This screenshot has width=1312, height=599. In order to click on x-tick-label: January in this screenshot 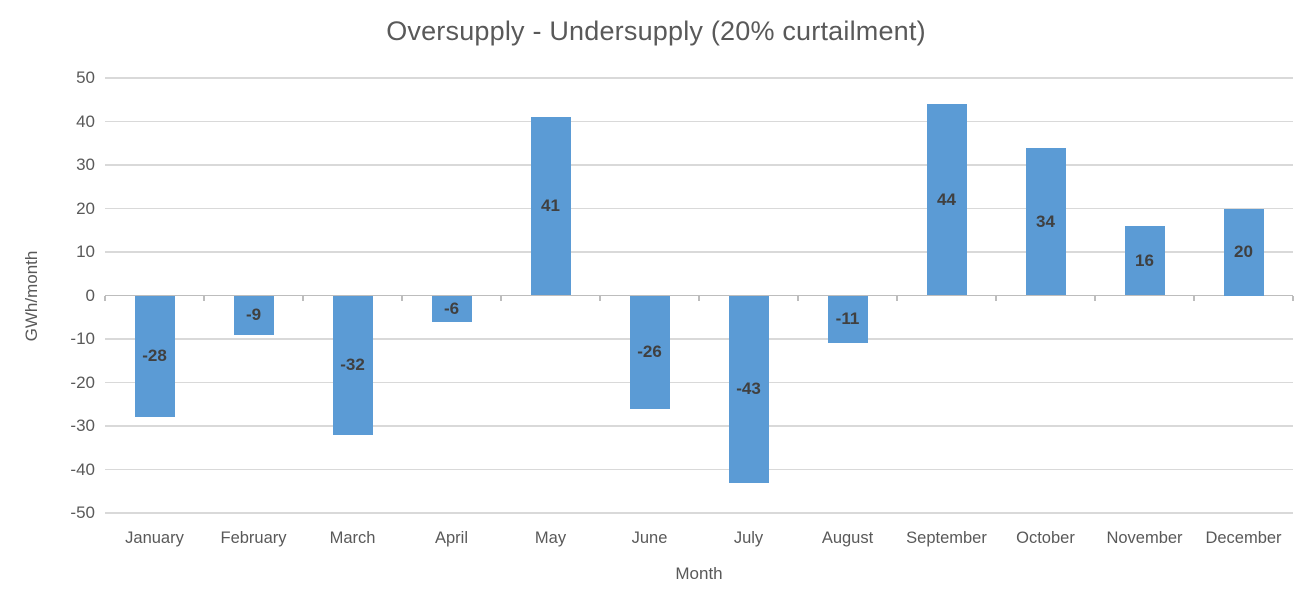, I will do `click(154, 538)`.